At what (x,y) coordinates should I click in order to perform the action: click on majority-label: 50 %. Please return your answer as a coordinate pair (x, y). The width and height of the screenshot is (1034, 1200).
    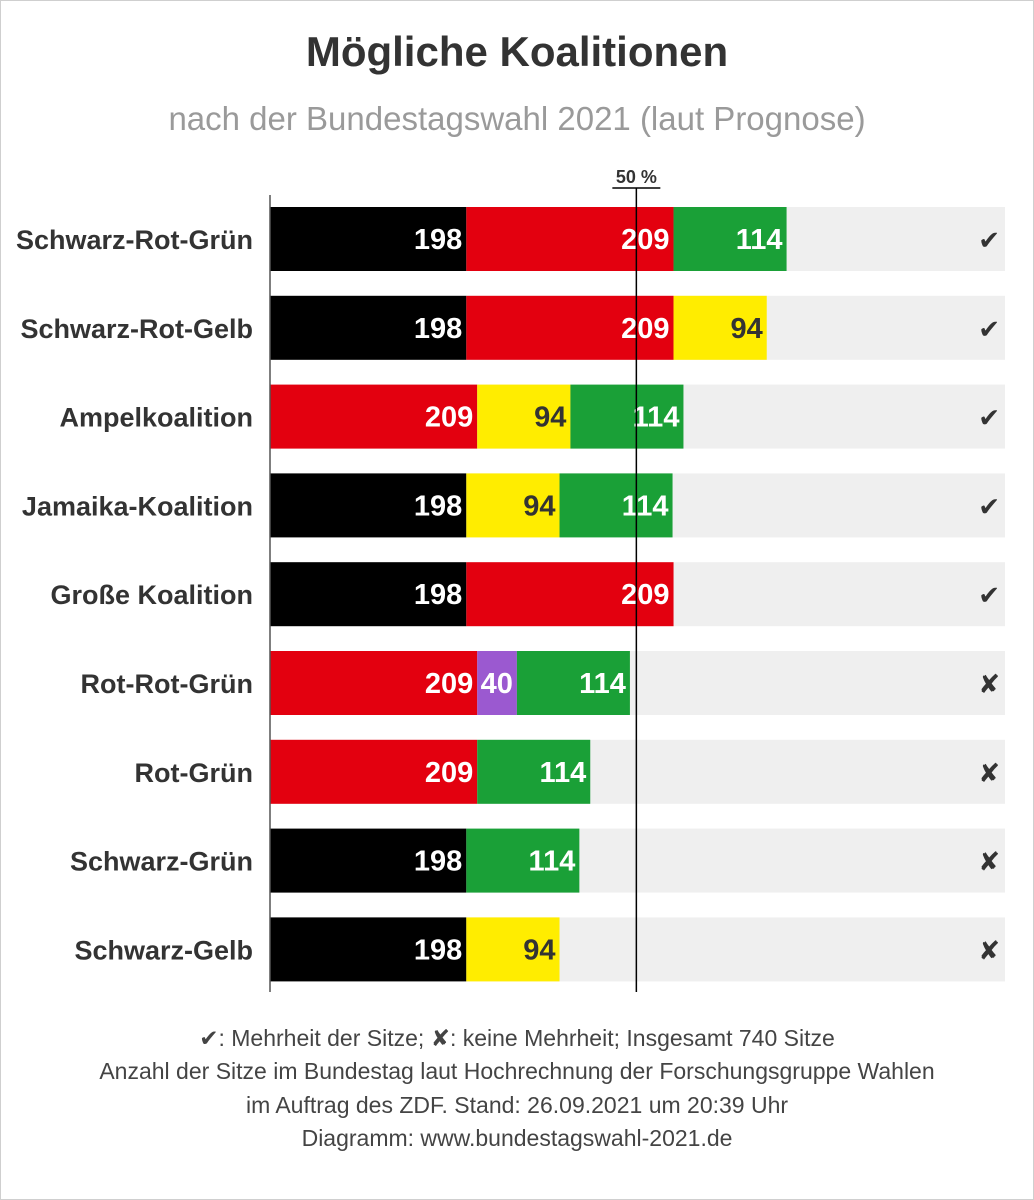
    Looking at the image, I should click on (636, 177).